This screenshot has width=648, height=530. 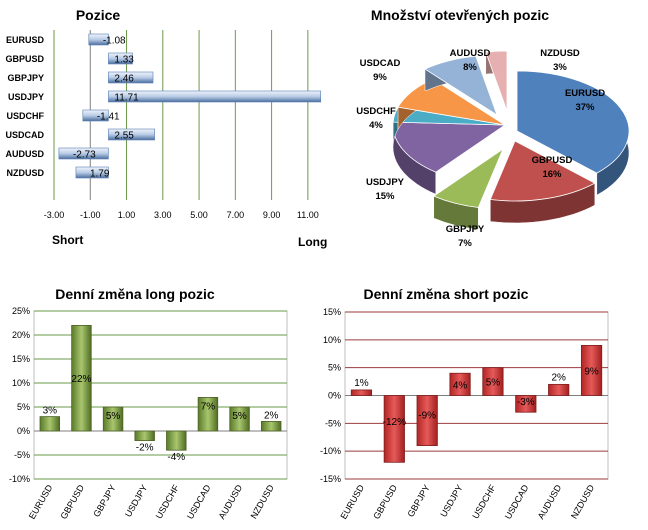 What do you see at coordinates (394, 422) in the screenshot?
I see `value-label-gbpusd: -12%` at bounding box center [394, 422].